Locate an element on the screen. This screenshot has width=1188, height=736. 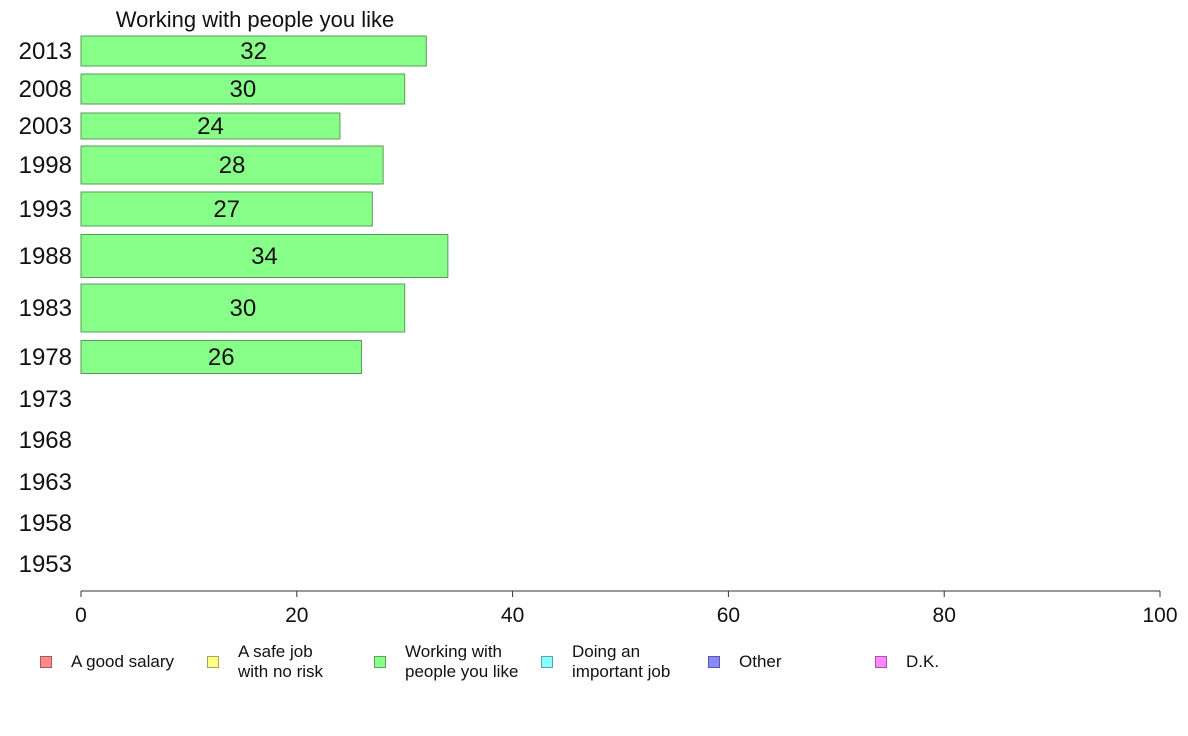
data-label: 34 is located at coordinates (264, 256).